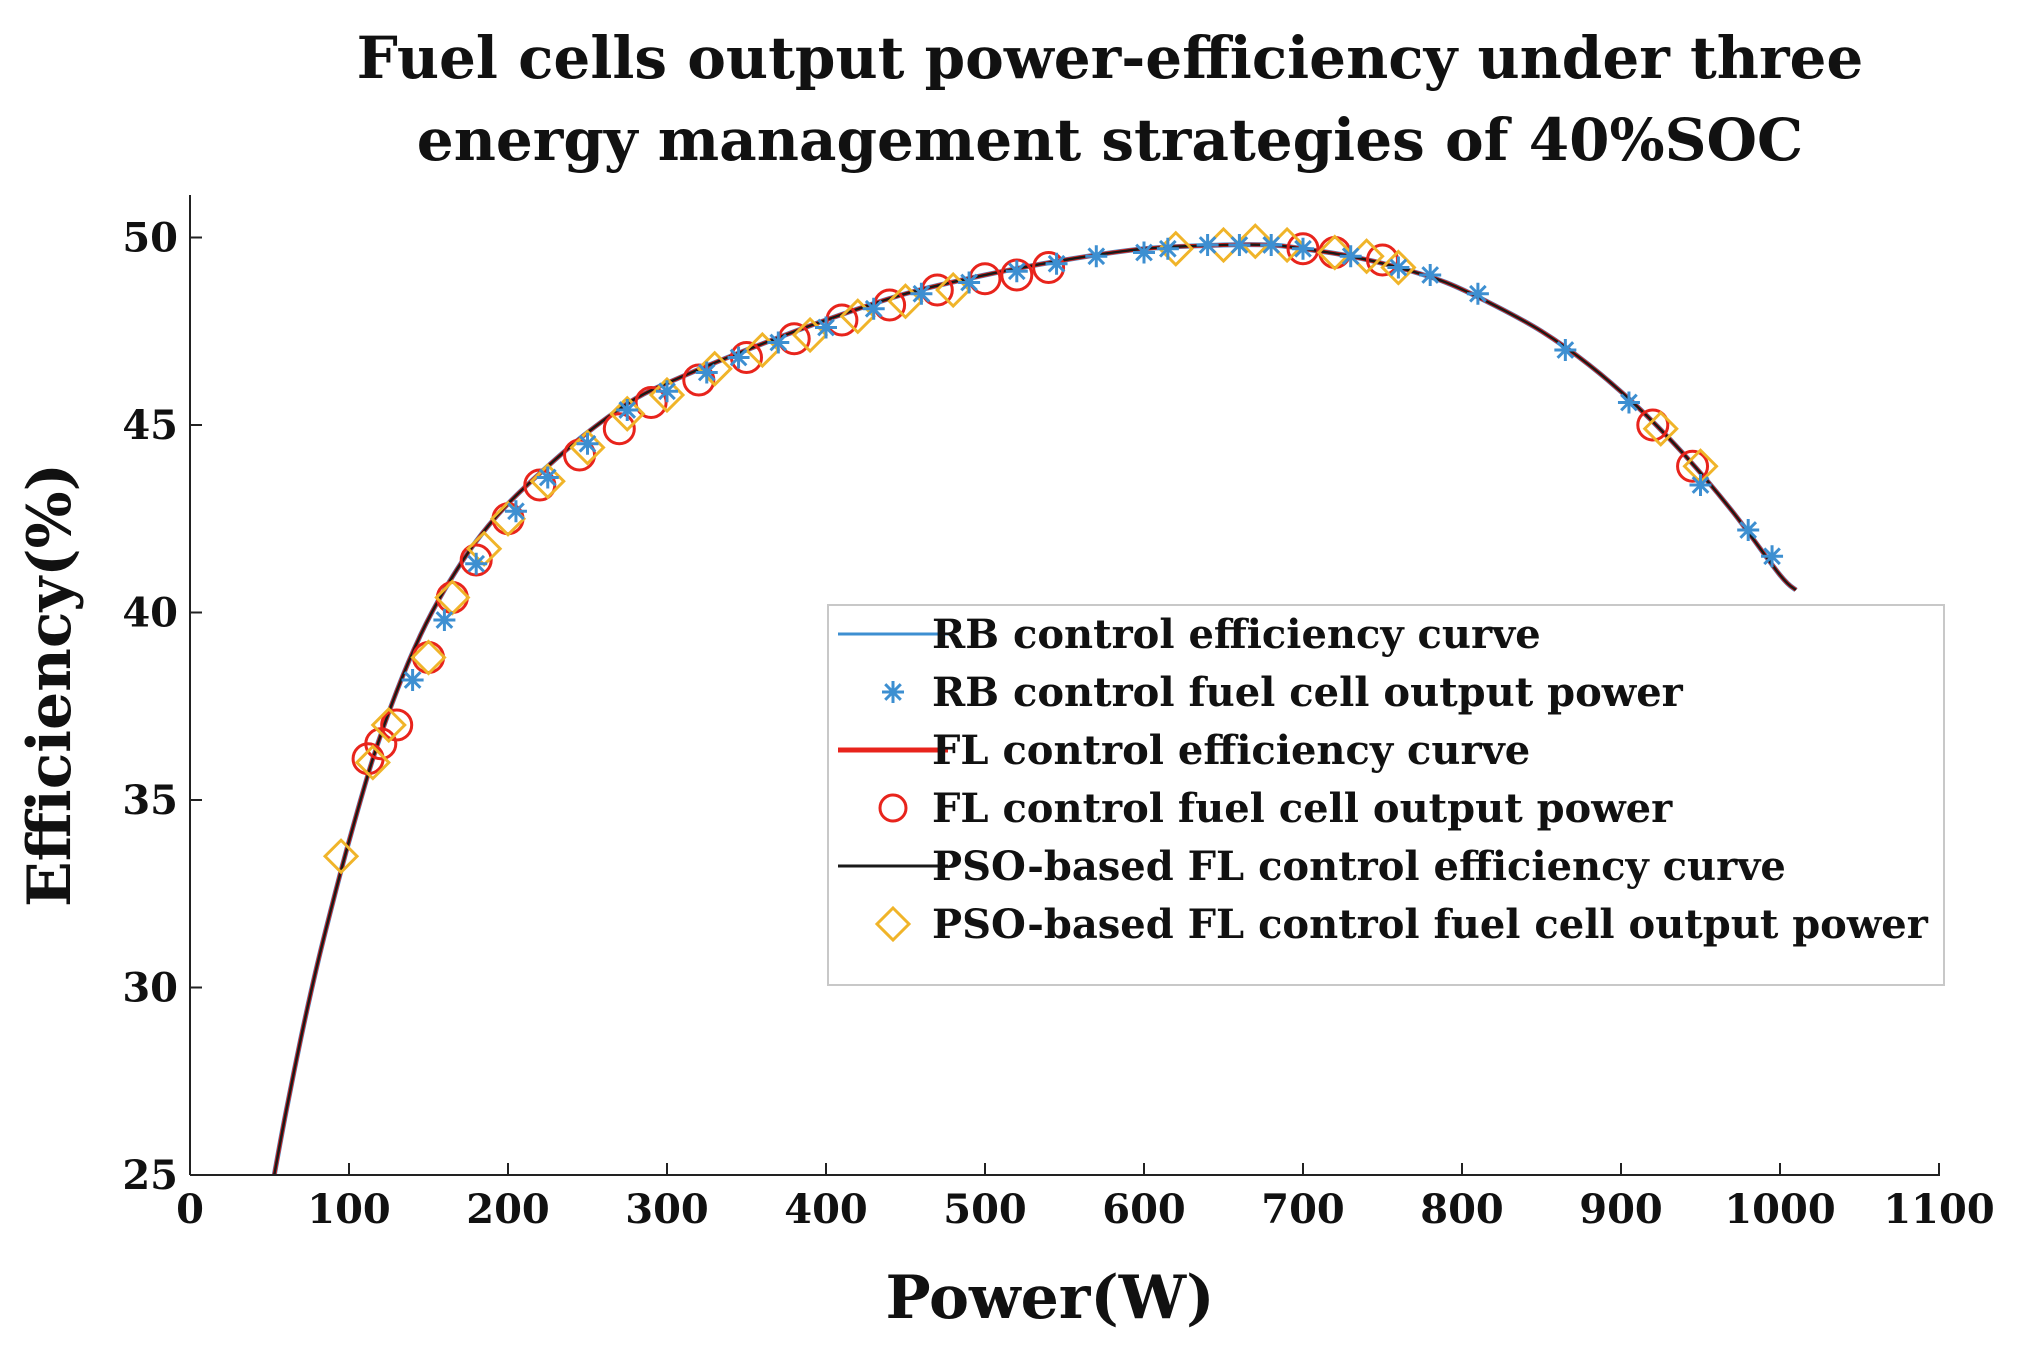 The width and height of the screenshot is (2021, 1354). What do you see at coordinates (1144, 1209) in the screenshot?
I see `x-tick-label: 600` at bounding box center [1144, 1209].